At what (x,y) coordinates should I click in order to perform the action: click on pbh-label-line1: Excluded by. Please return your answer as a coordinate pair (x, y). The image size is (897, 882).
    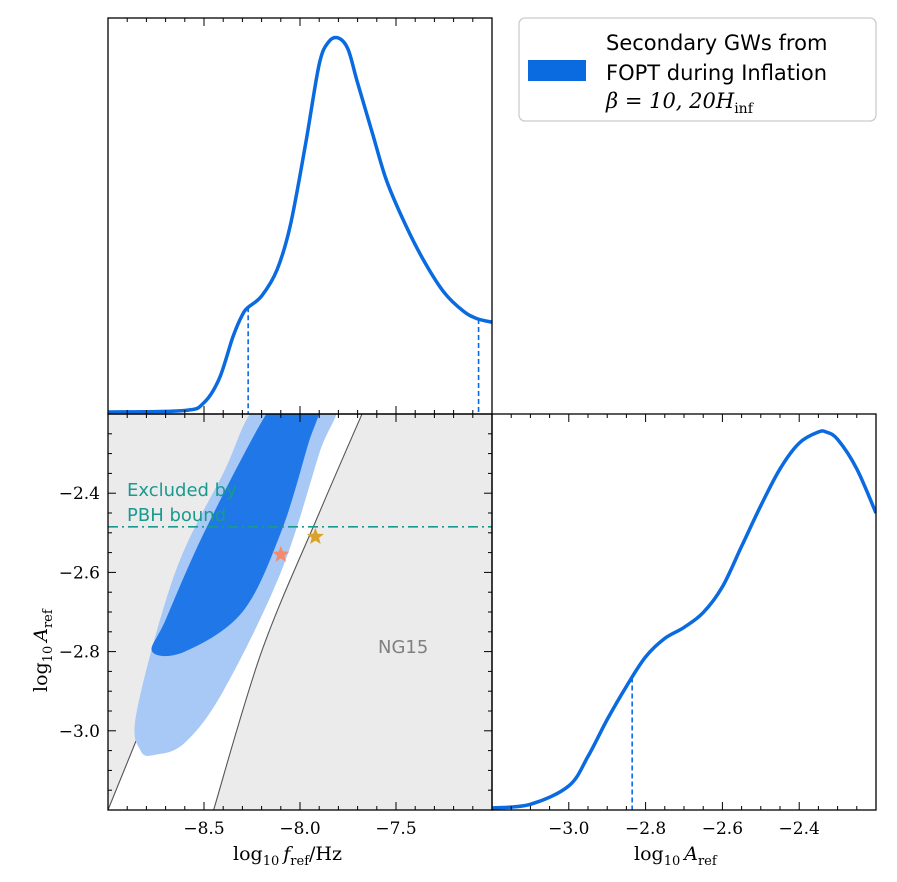
    Looking at the image, I should click on (182, 490).